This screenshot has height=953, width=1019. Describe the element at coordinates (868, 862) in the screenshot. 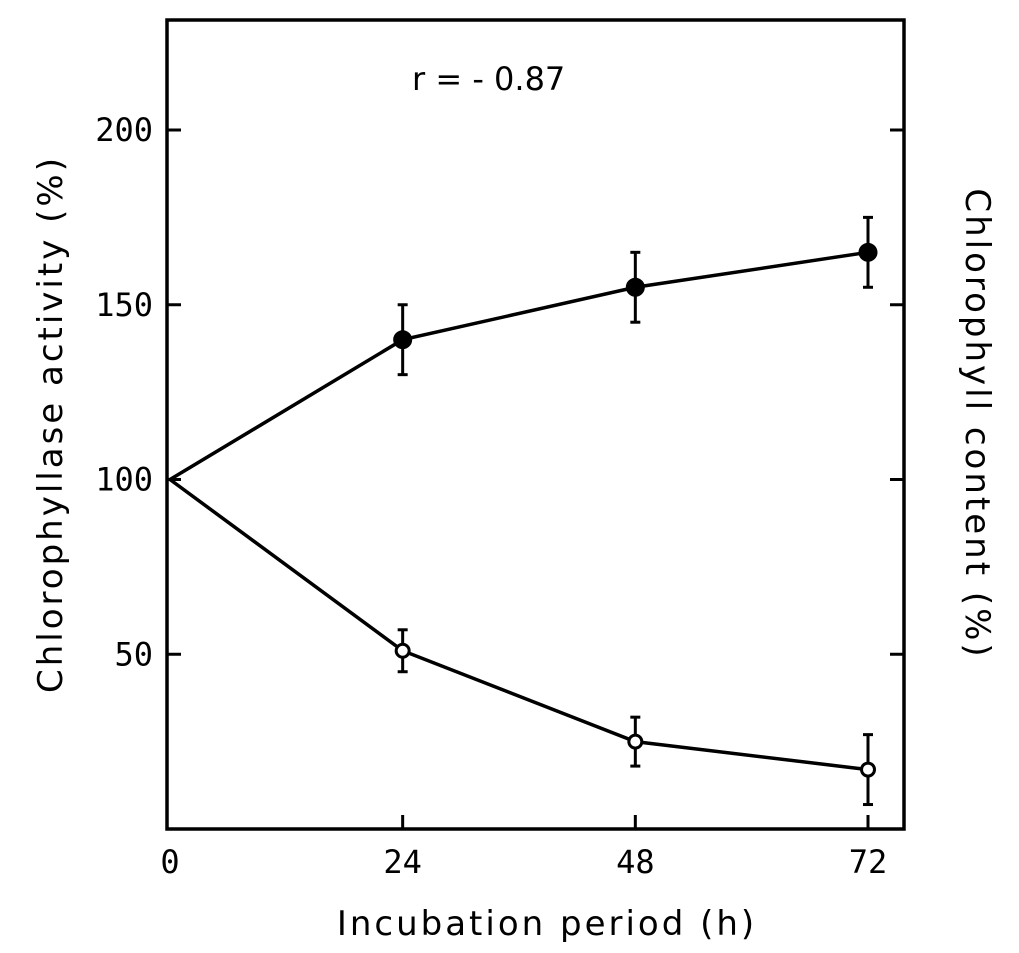

I see `x-tick-label-72: 72` at that location.